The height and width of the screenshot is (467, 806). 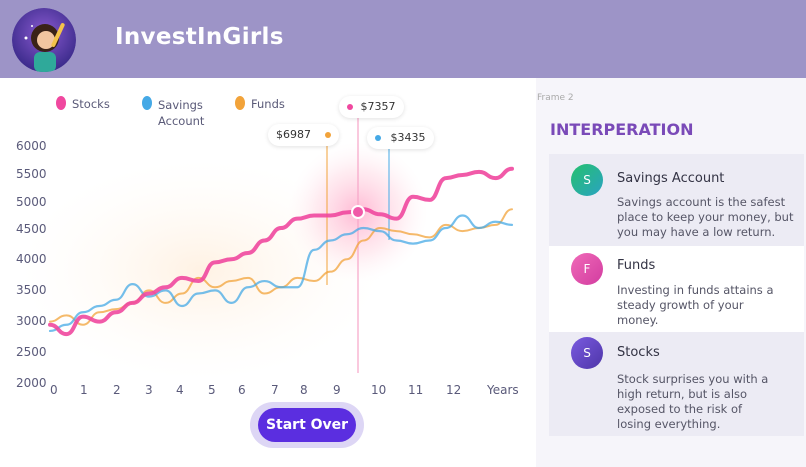 What do you see at coordinates (275, 390) in the screenshot?
I see `x-tick: 7` at bounding box center [275, 390].